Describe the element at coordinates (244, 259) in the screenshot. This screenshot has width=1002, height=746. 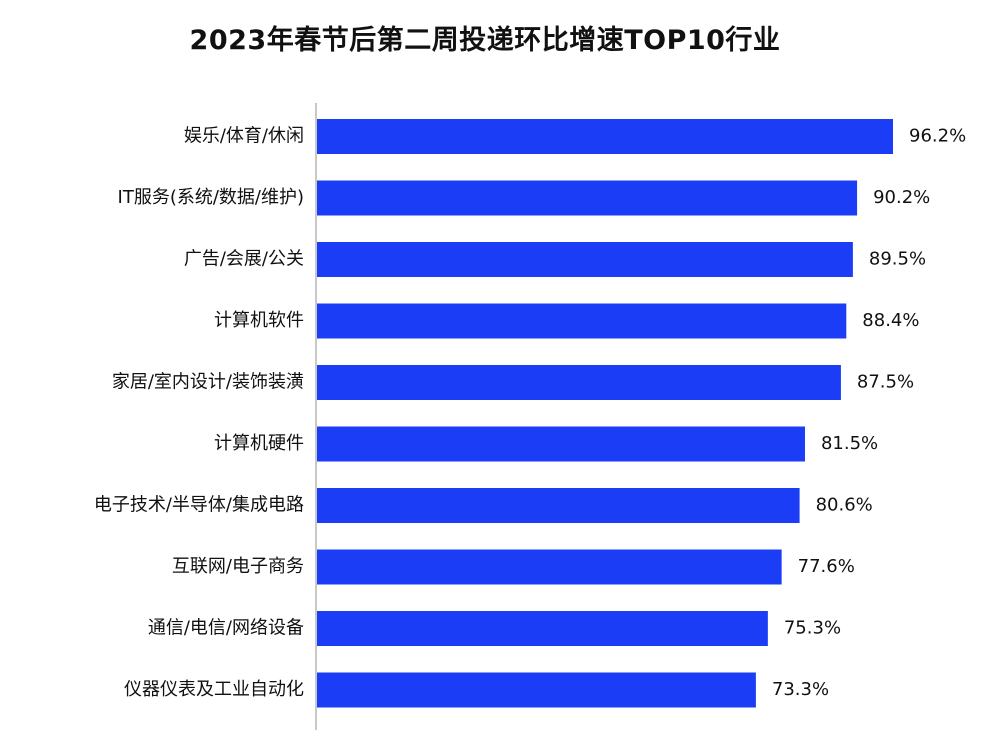
I see `category-label: 广告/会展/公关` at that location.